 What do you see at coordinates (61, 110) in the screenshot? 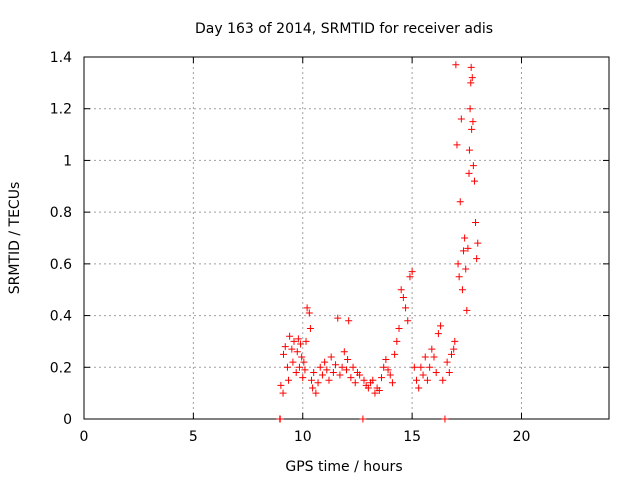
I see `y-tick-label: 1.2` at bounding box center [61, 110].